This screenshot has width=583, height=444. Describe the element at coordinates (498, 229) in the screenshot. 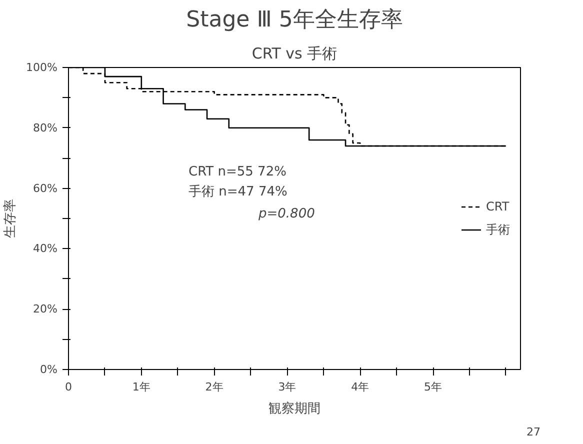

I see `legend-label: 手術` at that location.